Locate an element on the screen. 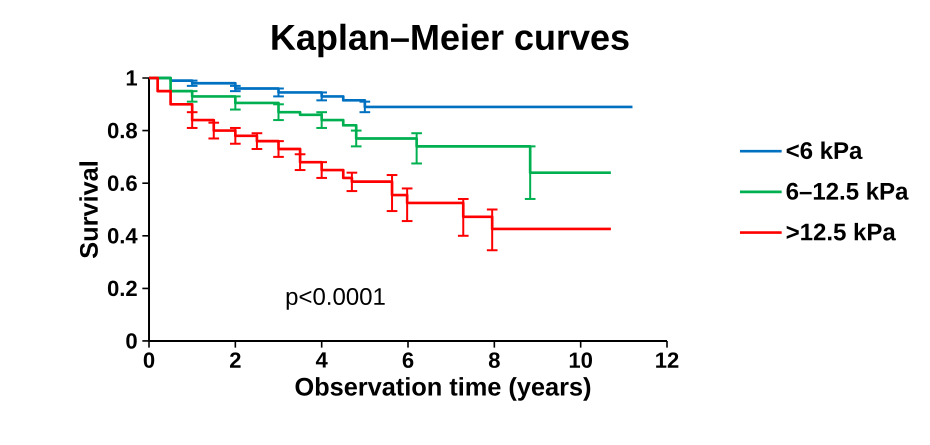 The height and width of the screenshot is (445, 930). x-tick-label: 4 is located at coordinates (322, 360).